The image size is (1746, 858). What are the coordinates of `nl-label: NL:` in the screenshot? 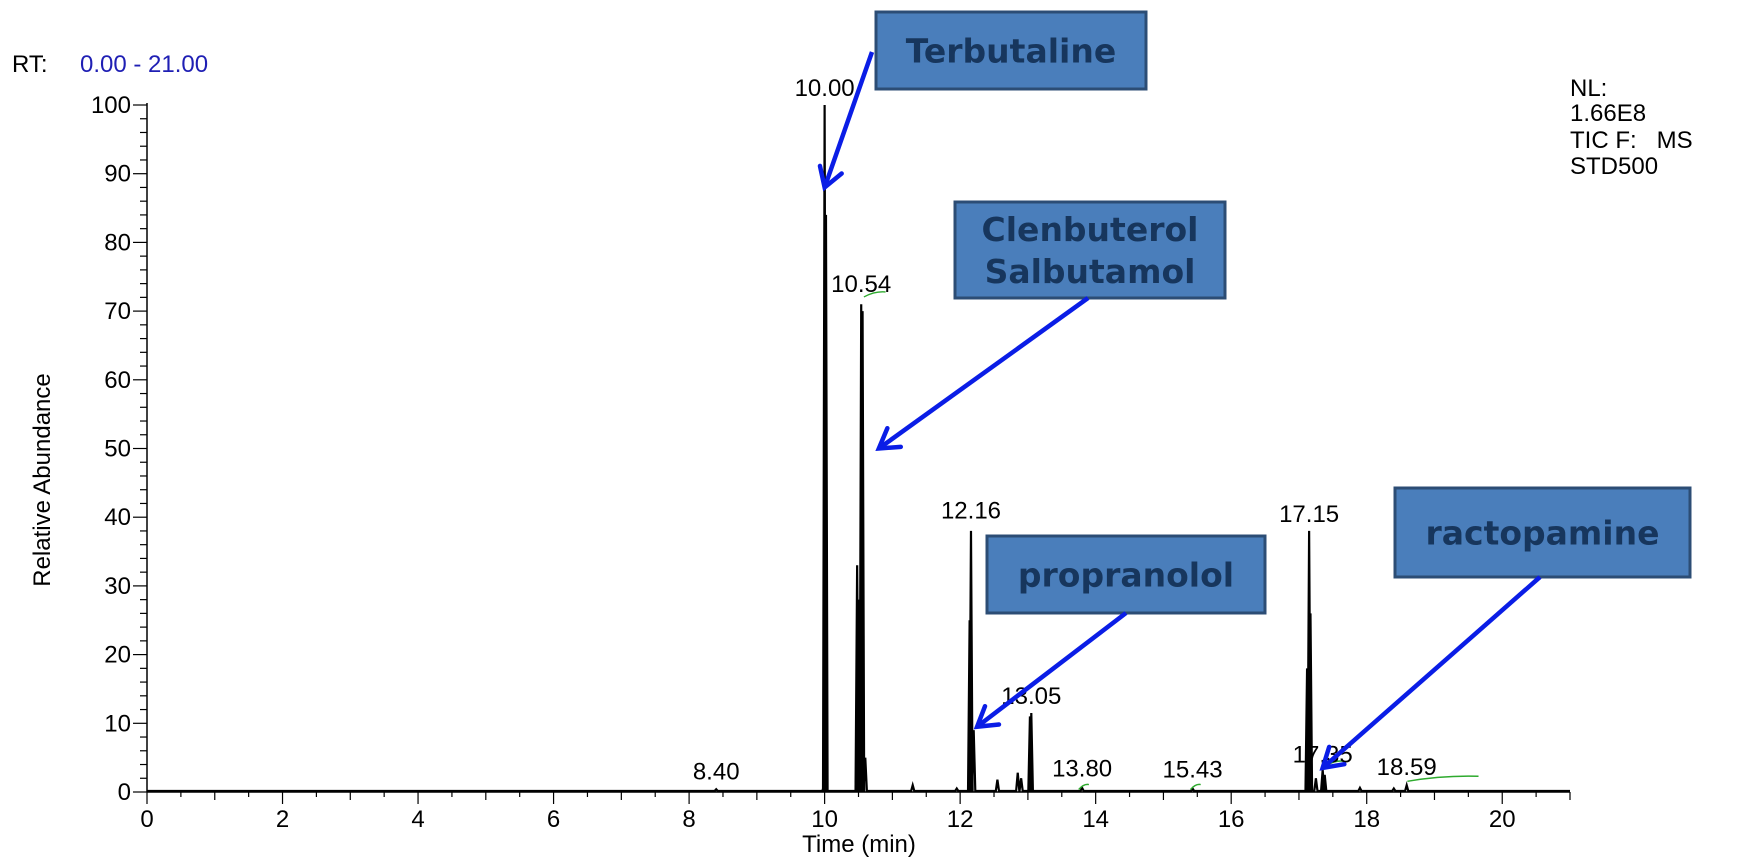 It's located at (1588, 88).